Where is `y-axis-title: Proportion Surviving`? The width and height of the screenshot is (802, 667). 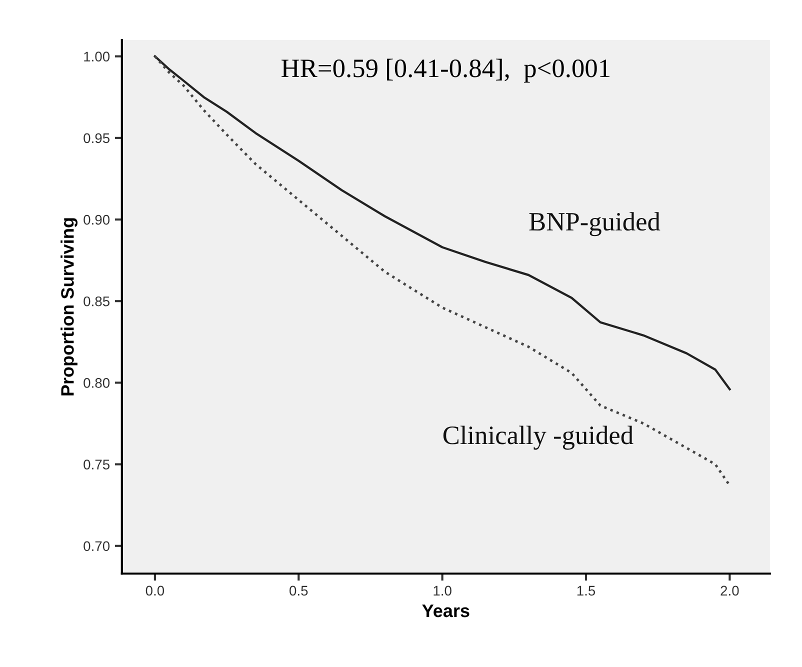
y-axis-title: Proportion Surviving is located at coordinates (69, 307).